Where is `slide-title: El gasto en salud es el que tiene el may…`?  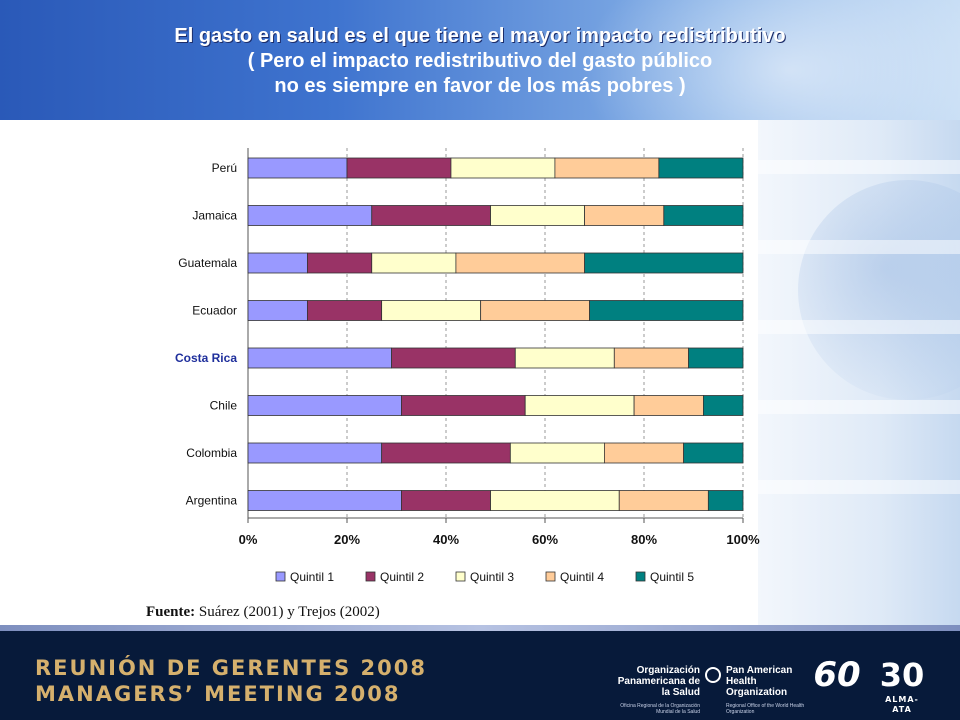 slide-title: El gasto en salud es el que tiene el may… is located at coordinates (480, 61).